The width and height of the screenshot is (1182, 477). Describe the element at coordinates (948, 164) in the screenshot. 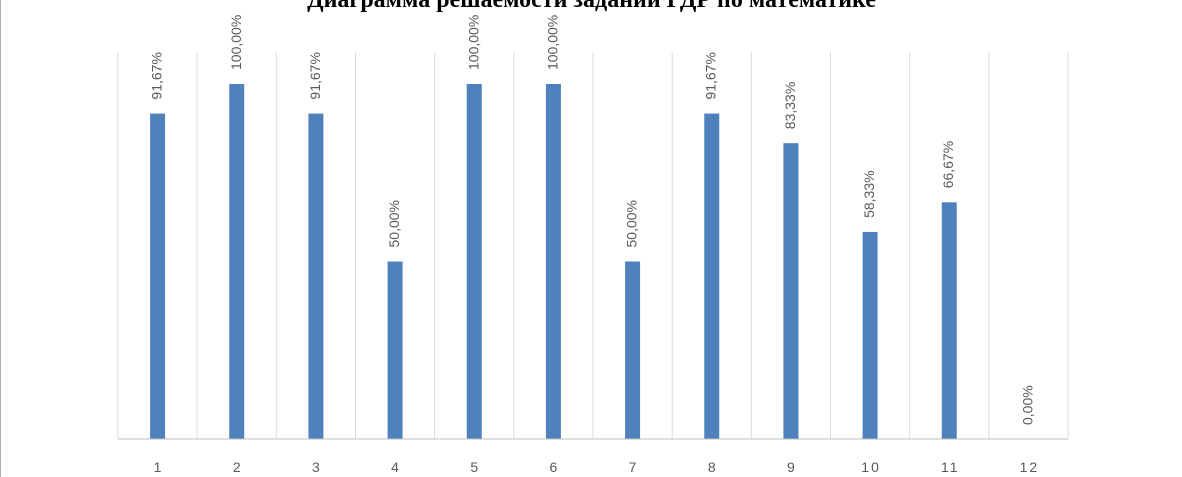

I see `data-label: 66,67%` at that location.